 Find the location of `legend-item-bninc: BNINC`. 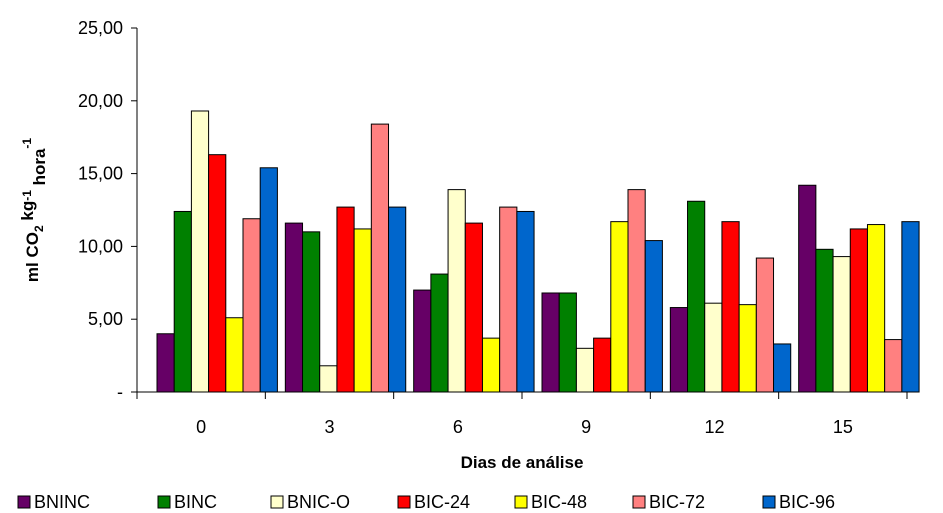

legend-item-bninc: BNINC is located at coordinates (53, 502).